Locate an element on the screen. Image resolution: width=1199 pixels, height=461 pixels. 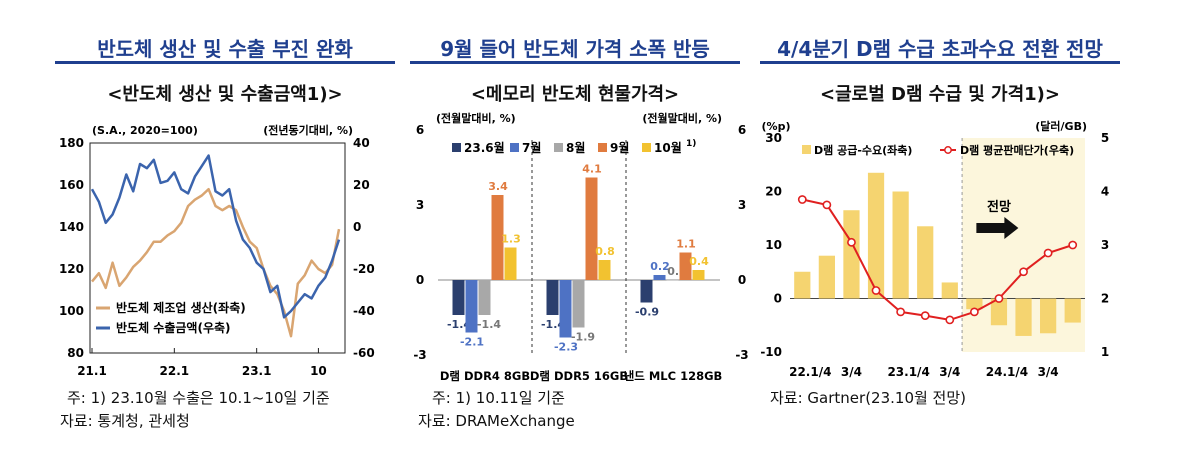
legend-footnote-mark: 1) is located at coordinates (691, 144).